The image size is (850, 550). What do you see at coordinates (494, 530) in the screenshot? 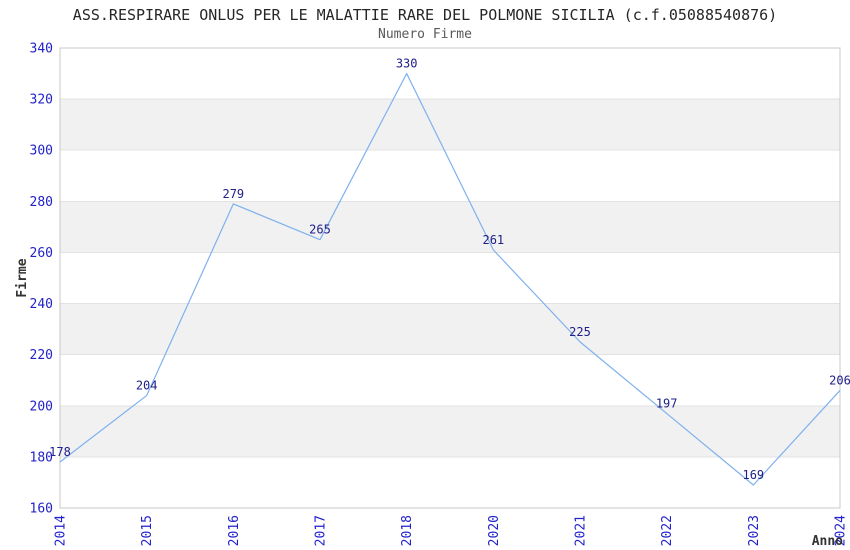
I see `x-tick-label: 2020` at bounding box center [494, 530].